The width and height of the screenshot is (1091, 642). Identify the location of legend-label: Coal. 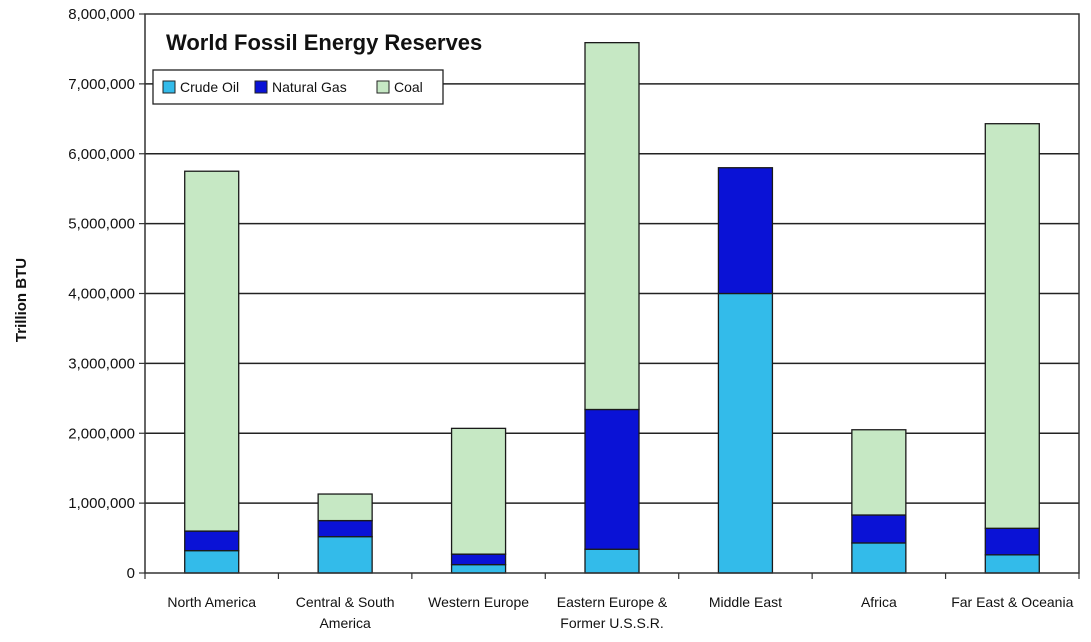
(408, 87).